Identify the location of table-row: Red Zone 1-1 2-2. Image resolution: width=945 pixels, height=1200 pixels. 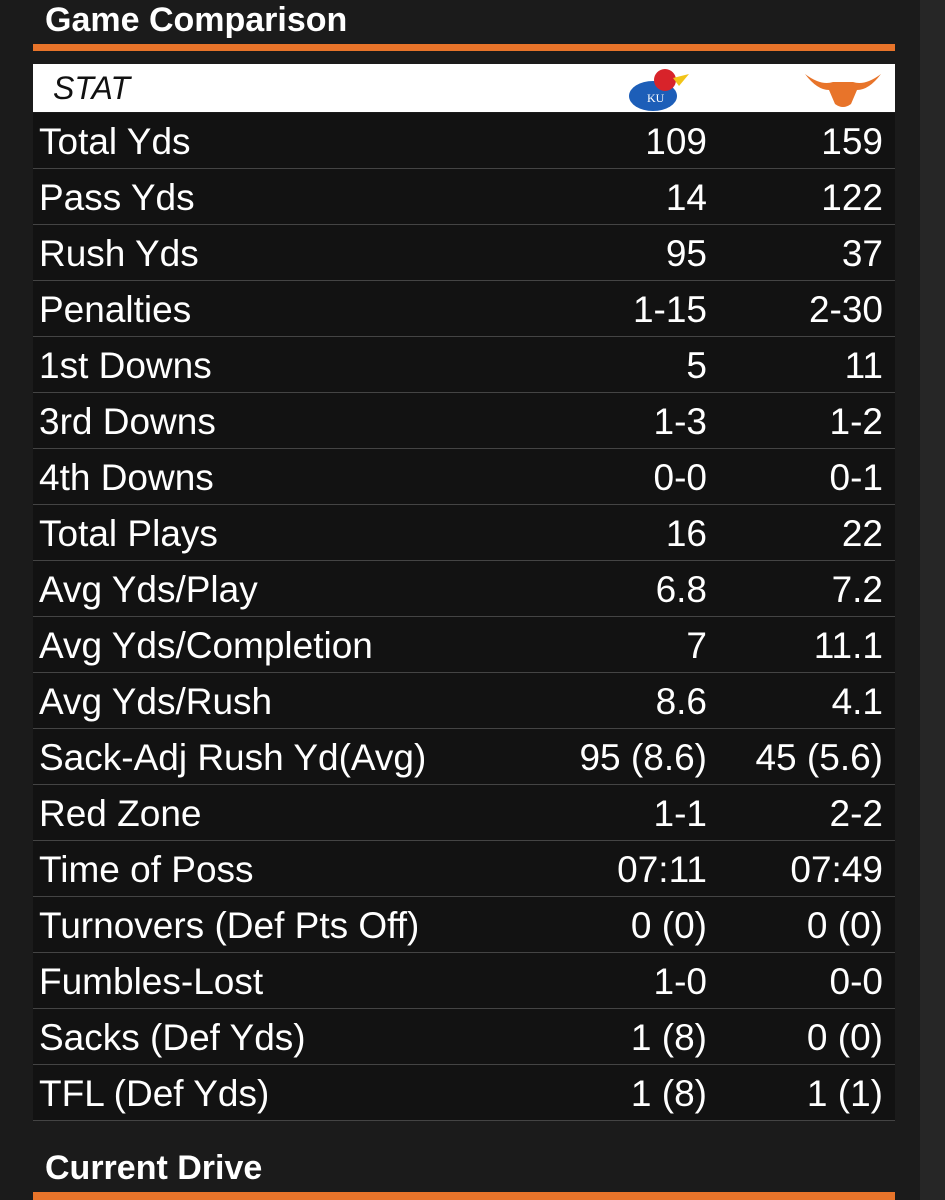
(464, 813).